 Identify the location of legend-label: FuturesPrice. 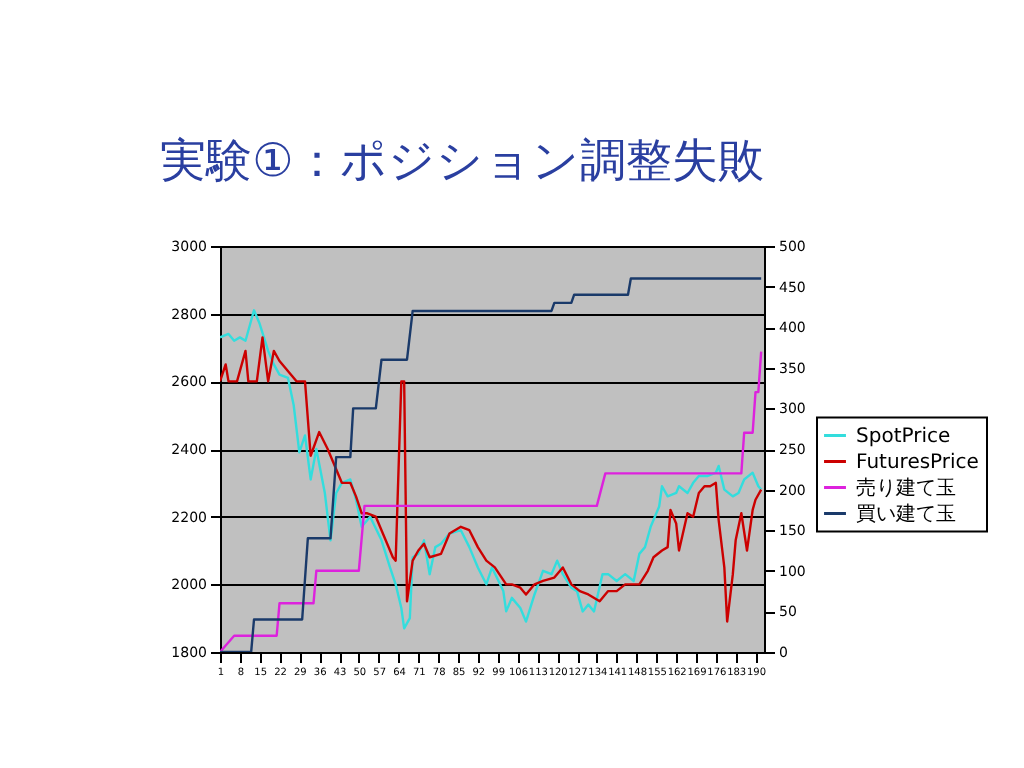
(917, 462).